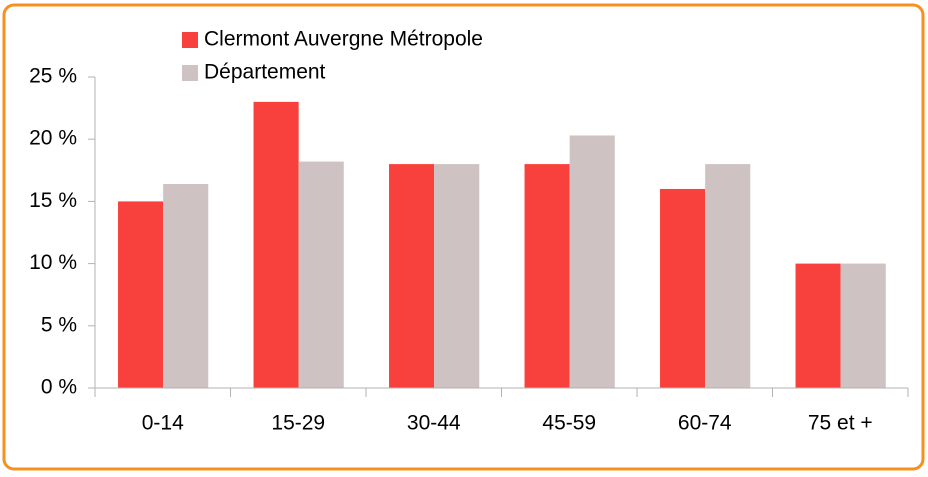 The width and height of the screenshot is (928, 477). I want to click on x-tick-label: 30-44, so click(434, 423).